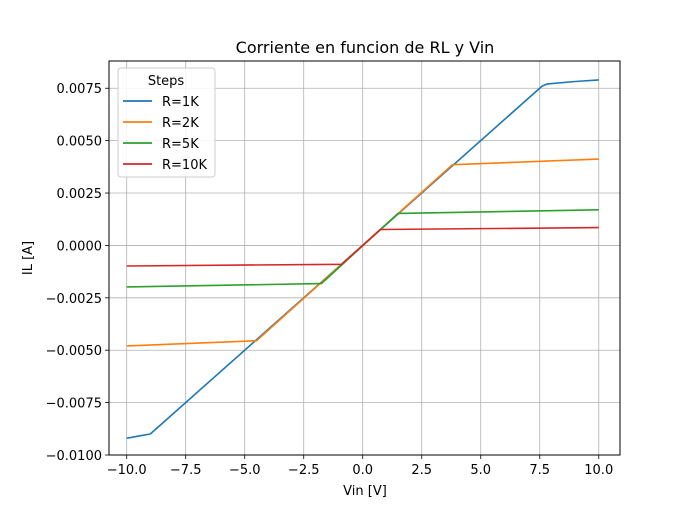  What do you see at coordinates (598, 470) in the screenshot?
I see `x-tick-label: 10.0` at bounding box center [598, 470].